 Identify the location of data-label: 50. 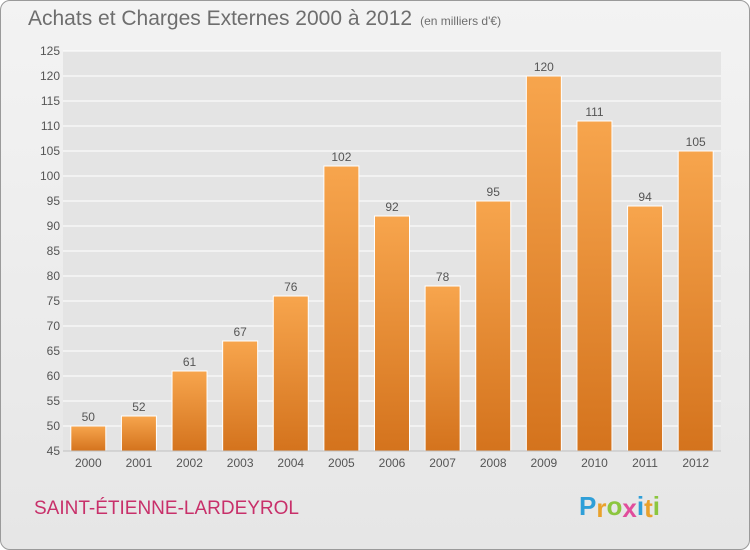
(89, 417).